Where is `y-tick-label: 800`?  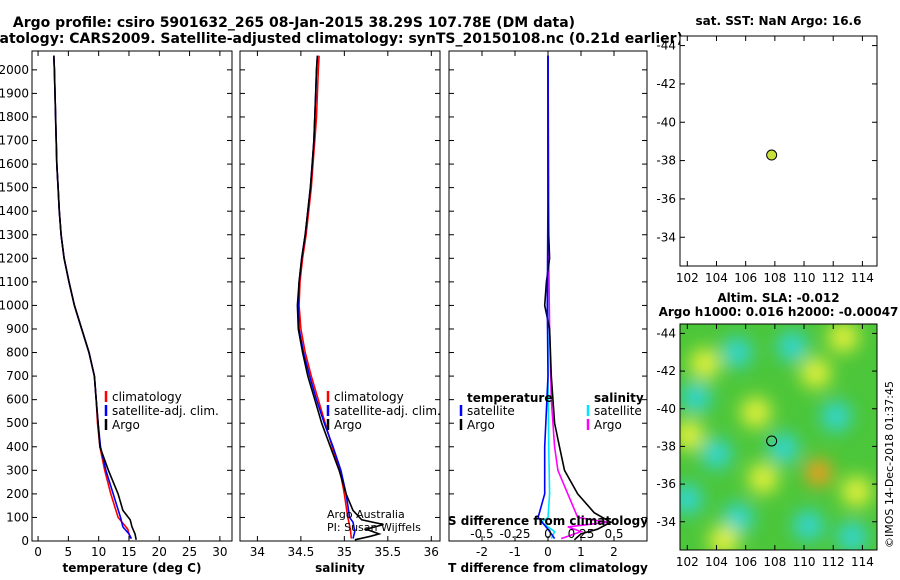 y-tick-label: 800 is located at coordinates (17, 353).